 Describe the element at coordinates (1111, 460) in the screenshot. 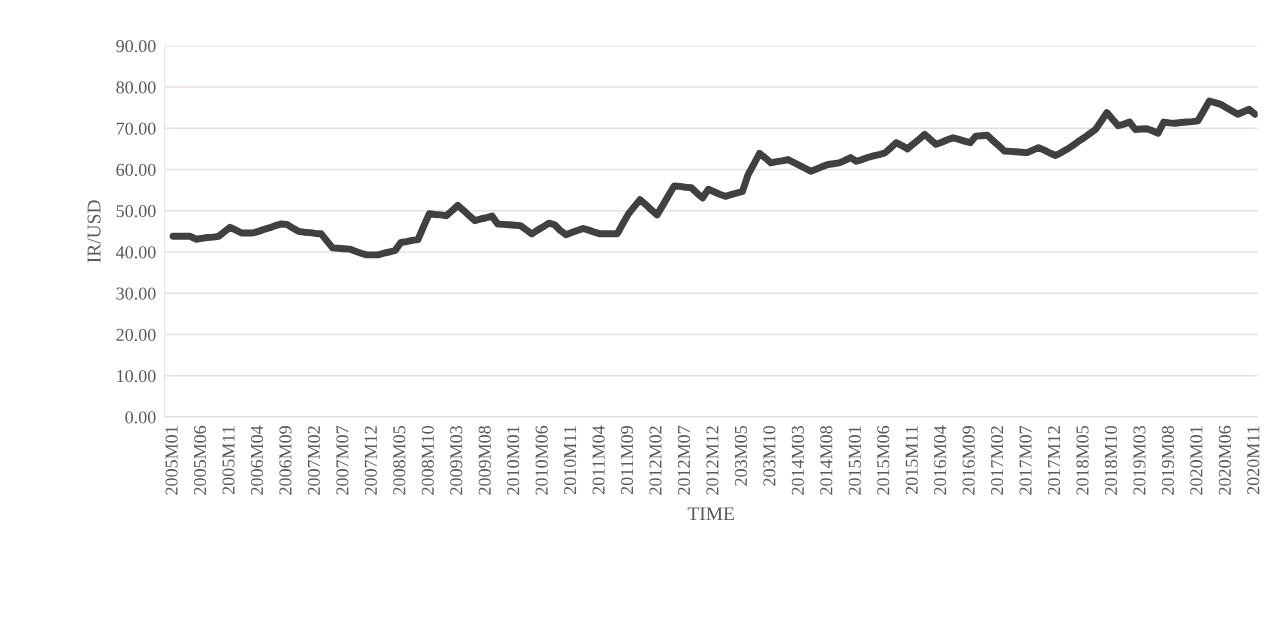

I see `x-tick-label: 2018M10` at that location.